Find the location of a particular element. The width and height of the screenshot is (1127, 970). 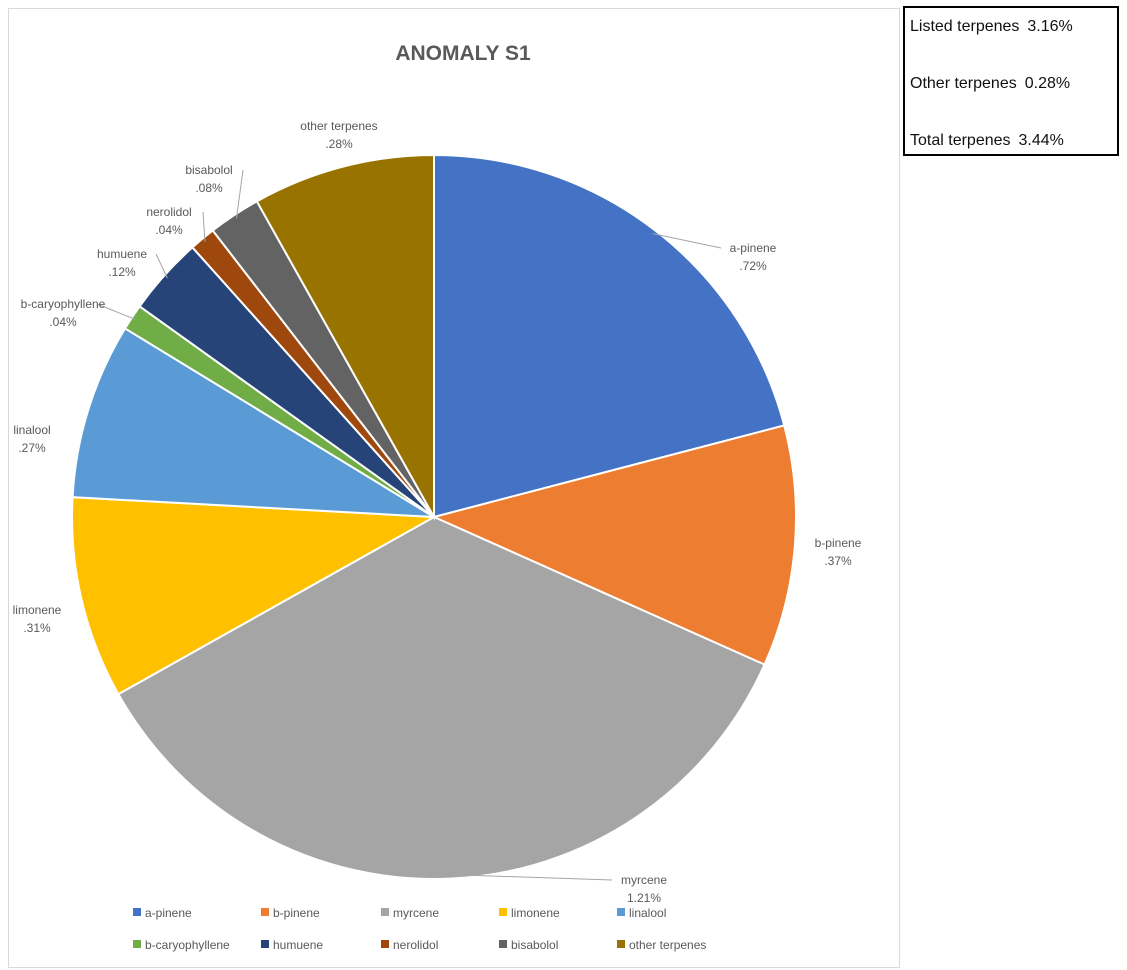

data-label-value-myrcene: 1.21% is located at coordinates (644, 898).